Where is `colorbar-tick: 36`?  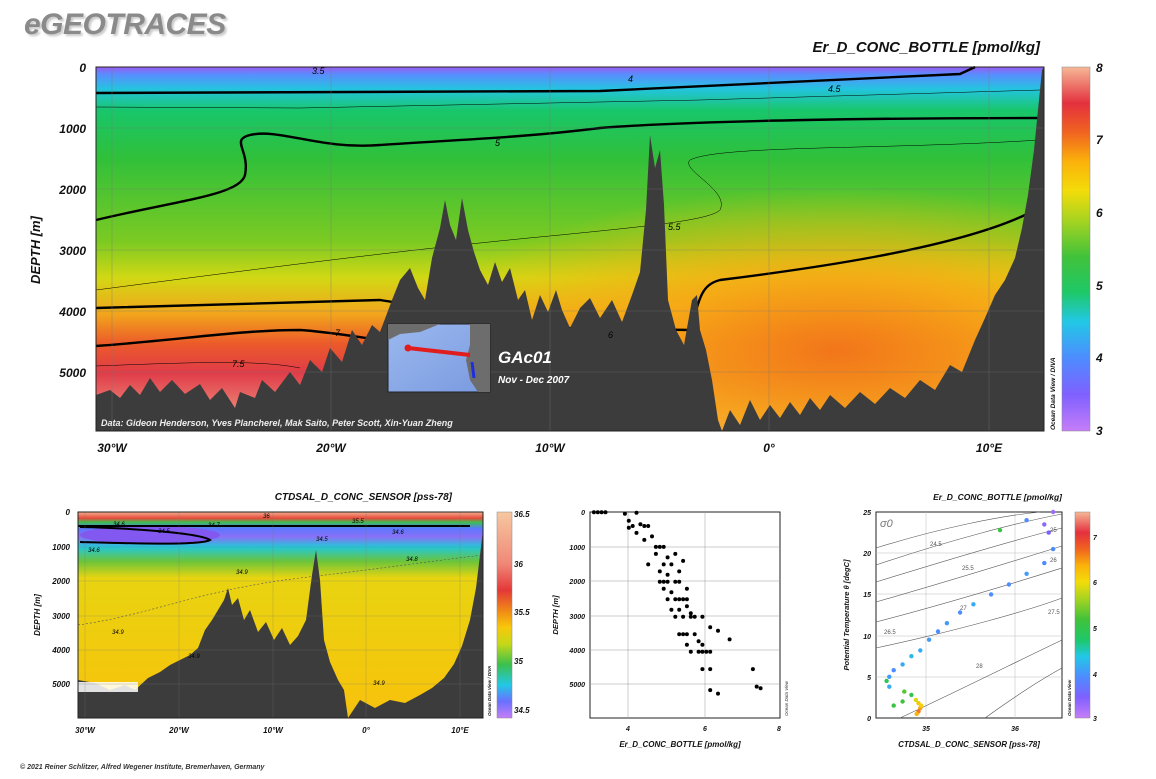
colorbar-tick: 36 is located at coordinates (518, 564).